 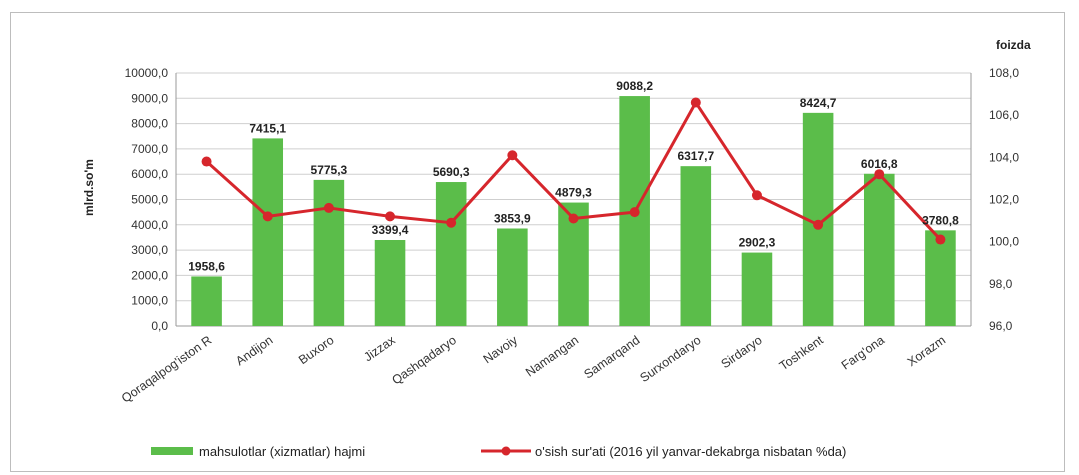 I want to click on bar-data-label: 3853,9, so click(x=512, y=218).